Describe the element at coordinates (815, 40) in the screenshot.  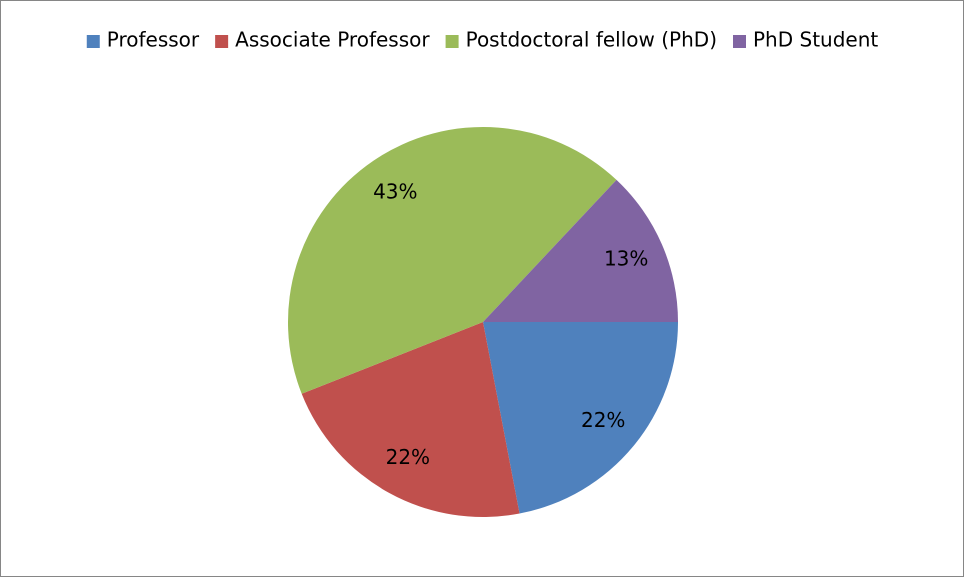
I see `legend-label: PhD Student` at that location.